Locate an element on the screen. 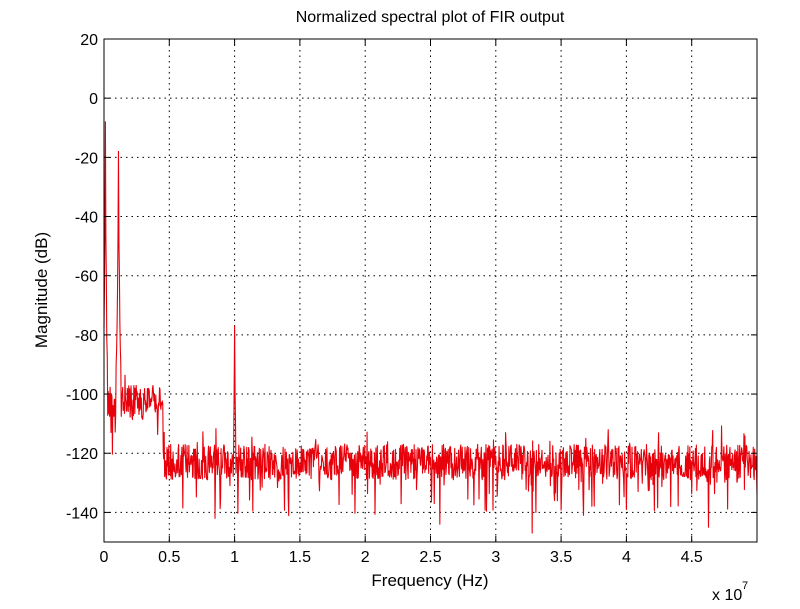 The image size is (800, 609). x-tick-label: 0.5 is located at coordinates (169, 557).